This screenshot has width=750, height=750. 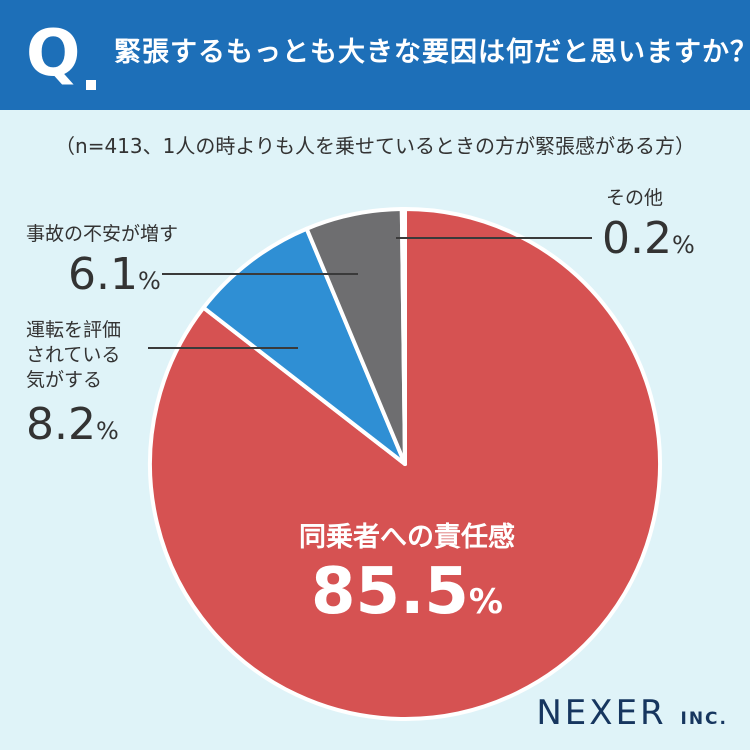 I want to click on nexer-logo: NEXER INC., so click(x=632, y=713).